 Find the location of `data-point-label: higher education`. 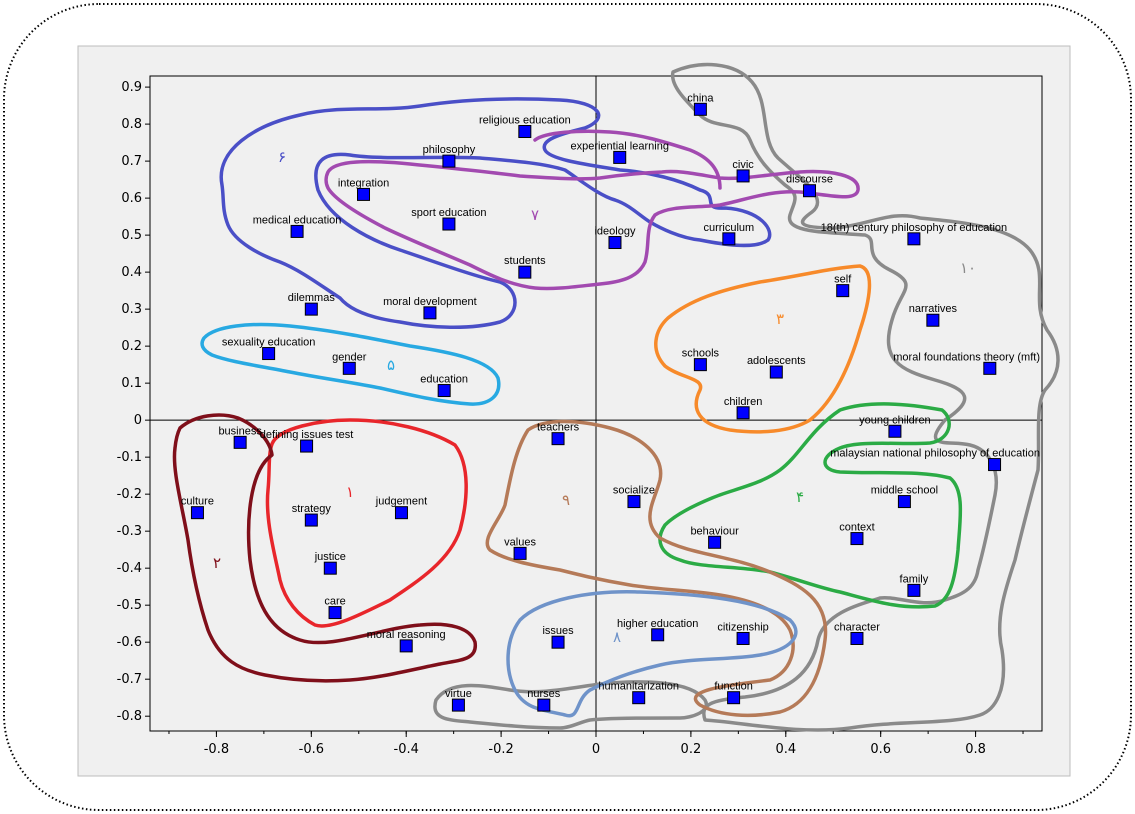

data-point-label: higher education is located at coordinates (657, 624).